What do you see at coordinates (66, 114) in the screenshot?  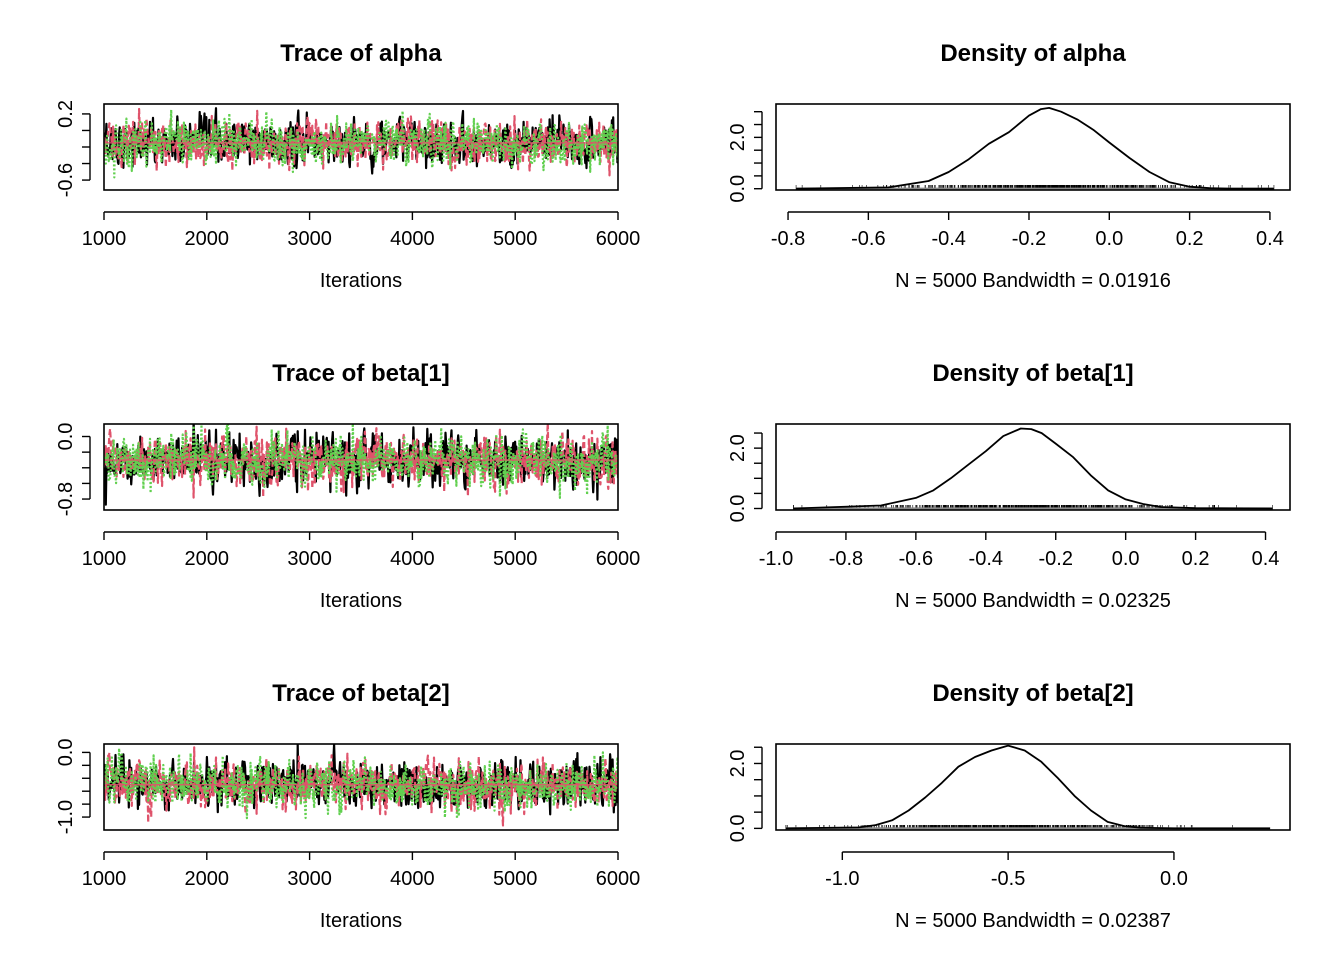 I see `y-tick-label: 0.2` at bounding box center [66, 114].